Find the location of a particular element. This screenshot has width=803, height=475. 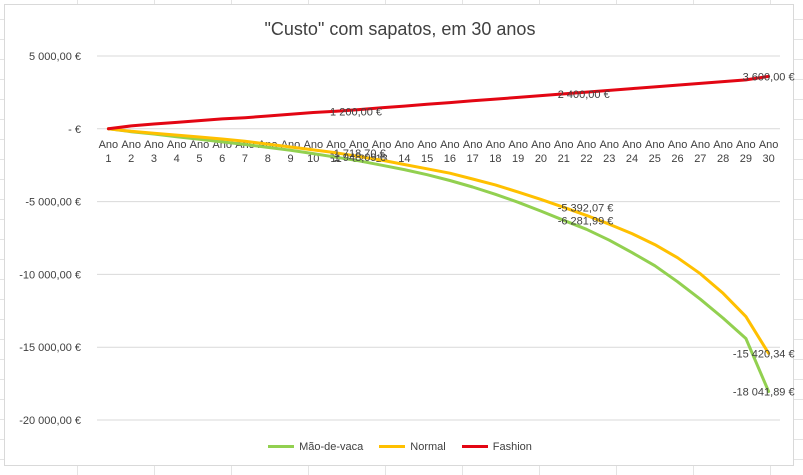

data-label: -1 948,09 € is located at coordinates (358, 158).